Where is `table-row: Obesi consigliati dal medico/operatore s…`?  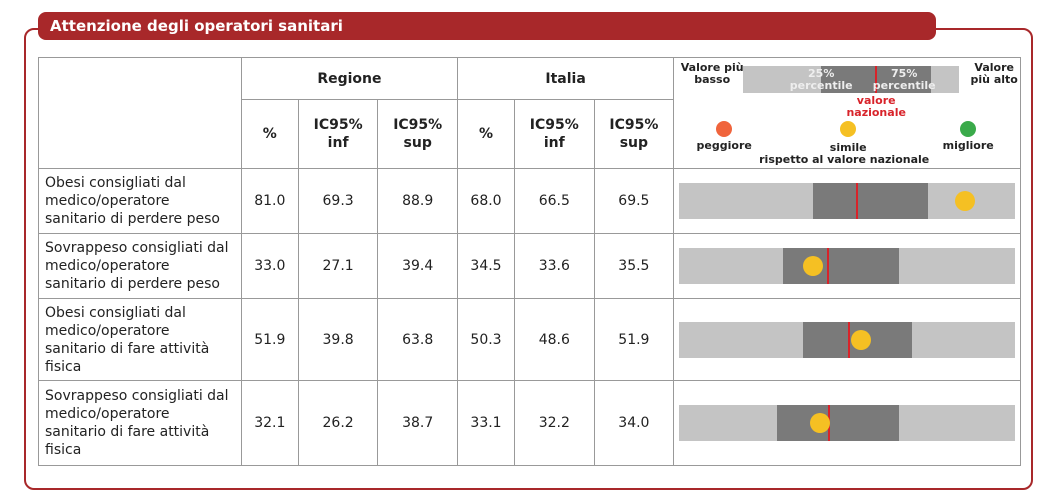 table-row: Obesi consigliati dal medico/operatore s… is located at coordinates (529, 201).